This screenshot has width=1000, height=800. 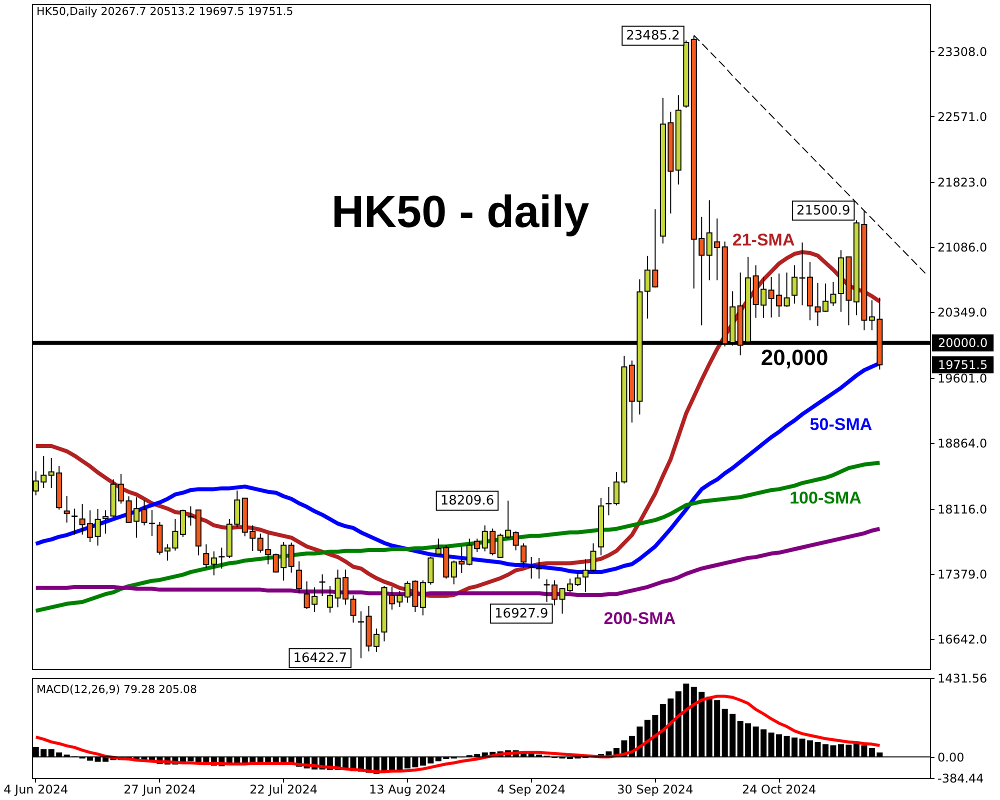 I want to click on series-label: 21-SMA, so click(x=763, y=240).